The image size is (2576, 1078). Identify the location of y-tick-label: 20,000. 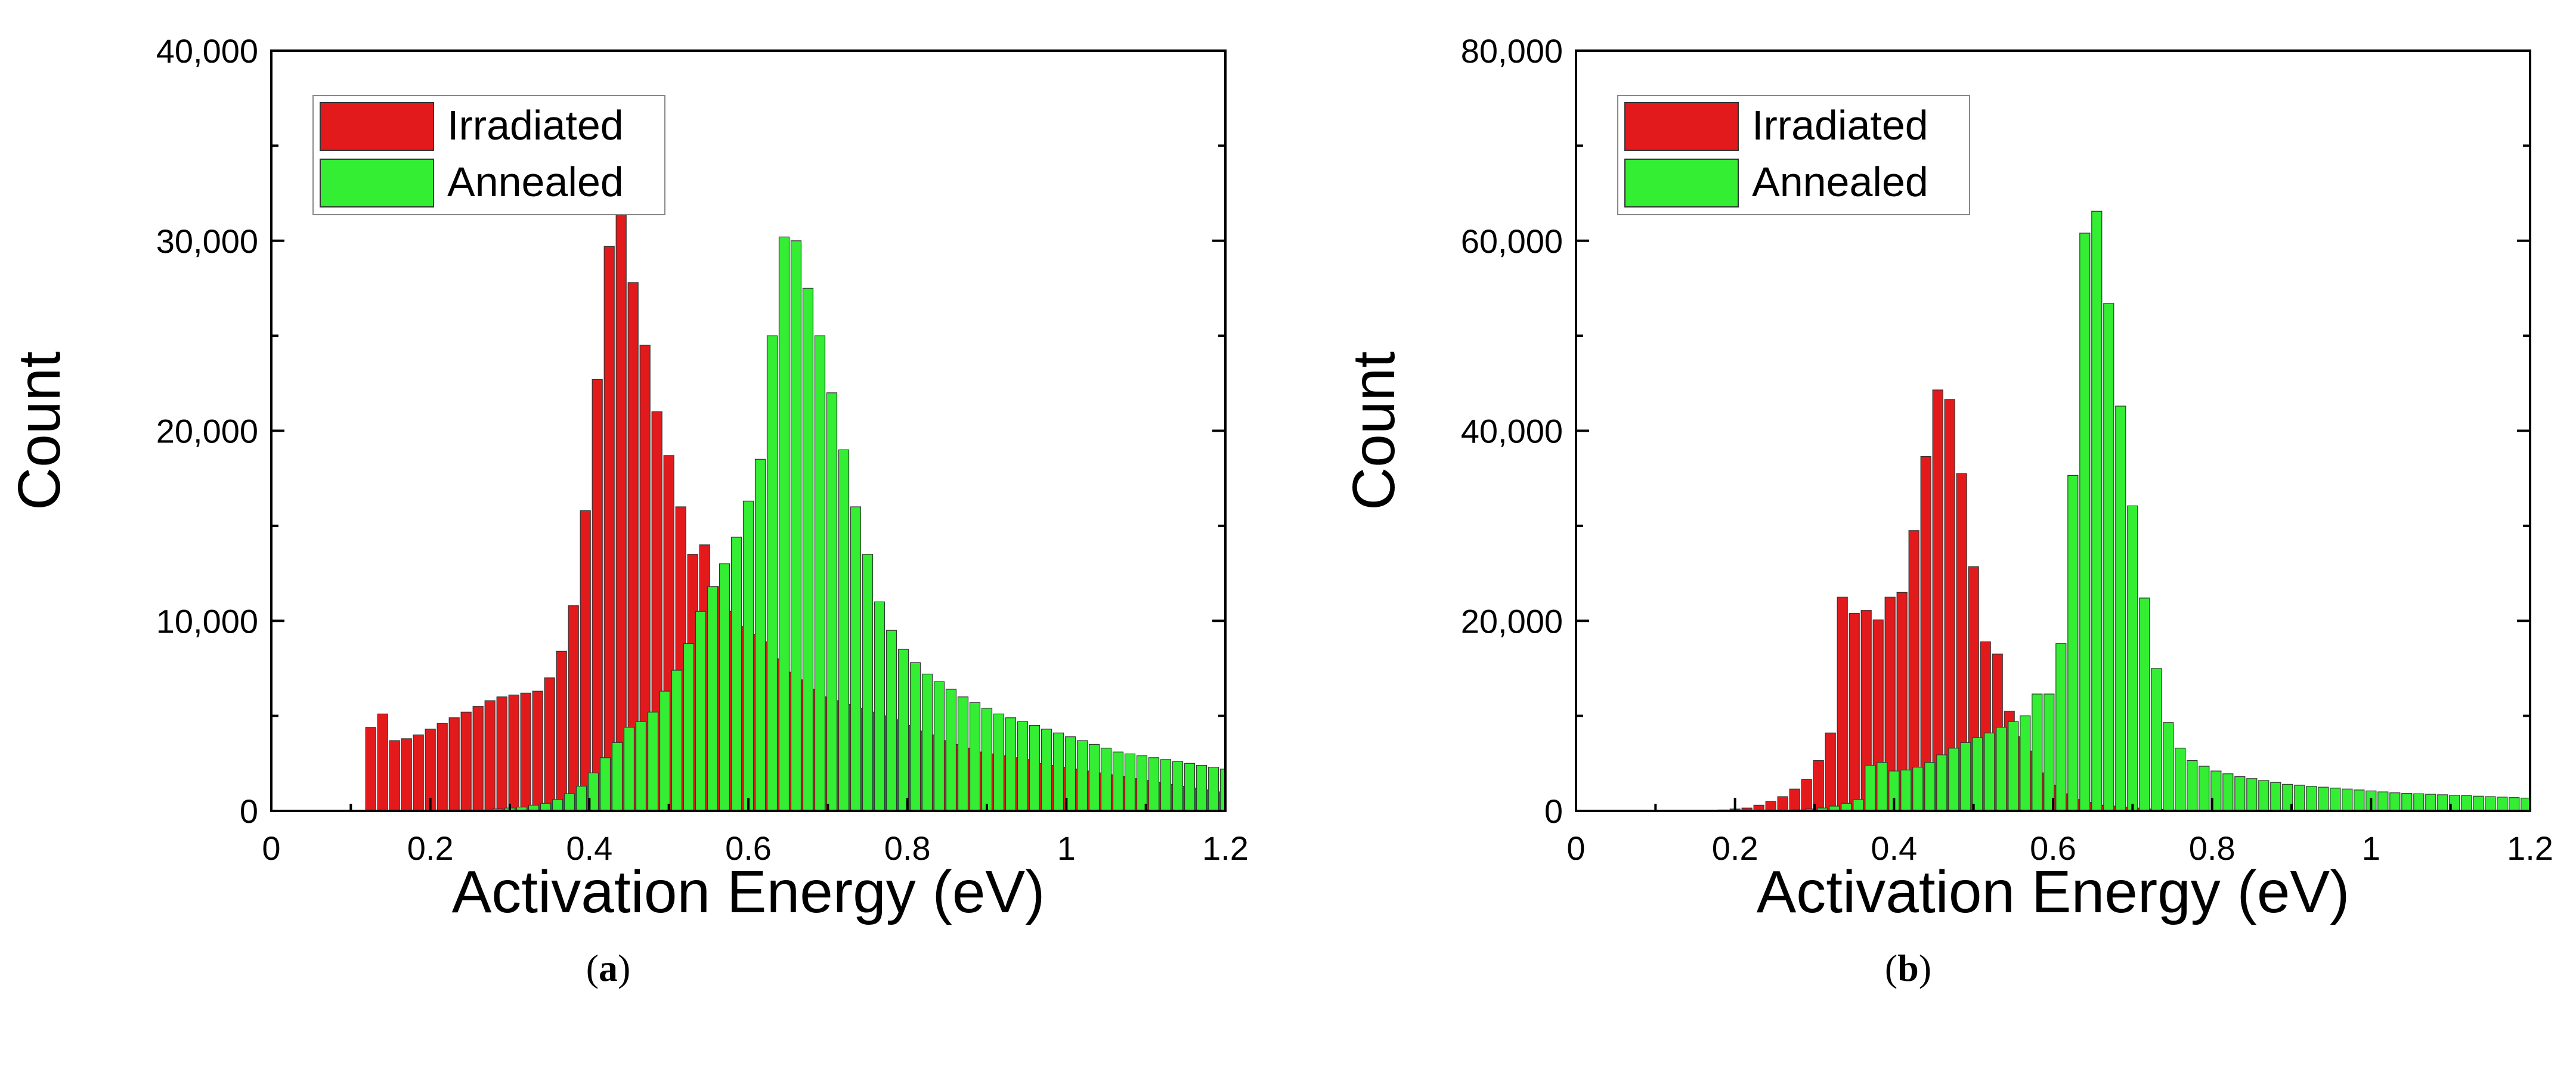
(207, 431).